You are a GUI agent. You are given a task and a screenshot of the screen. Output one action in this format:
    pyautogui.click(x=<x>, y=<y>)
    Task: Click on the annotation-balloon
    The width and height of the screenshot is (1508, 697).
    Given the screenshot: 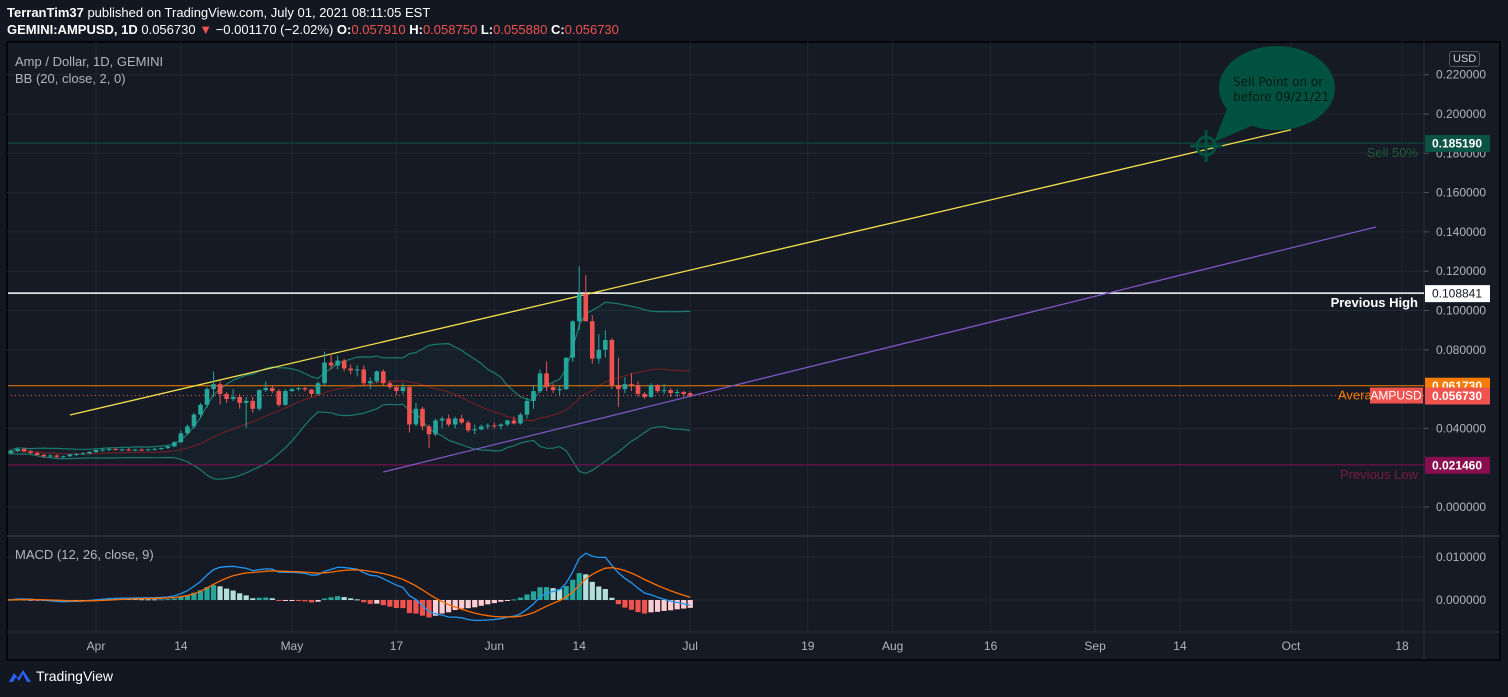 What is the action you would take?
    pyautogui.click(x=1277, y=88)
    